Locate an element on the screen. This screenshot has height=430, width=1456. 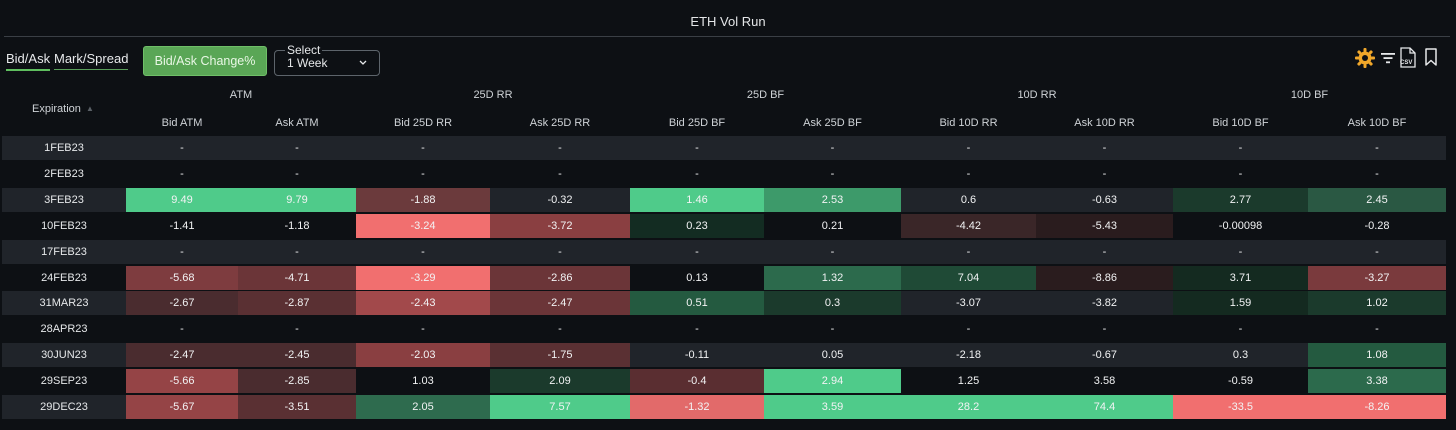
column-header: Ask 10D BF is located at coordinates (1377, 123).